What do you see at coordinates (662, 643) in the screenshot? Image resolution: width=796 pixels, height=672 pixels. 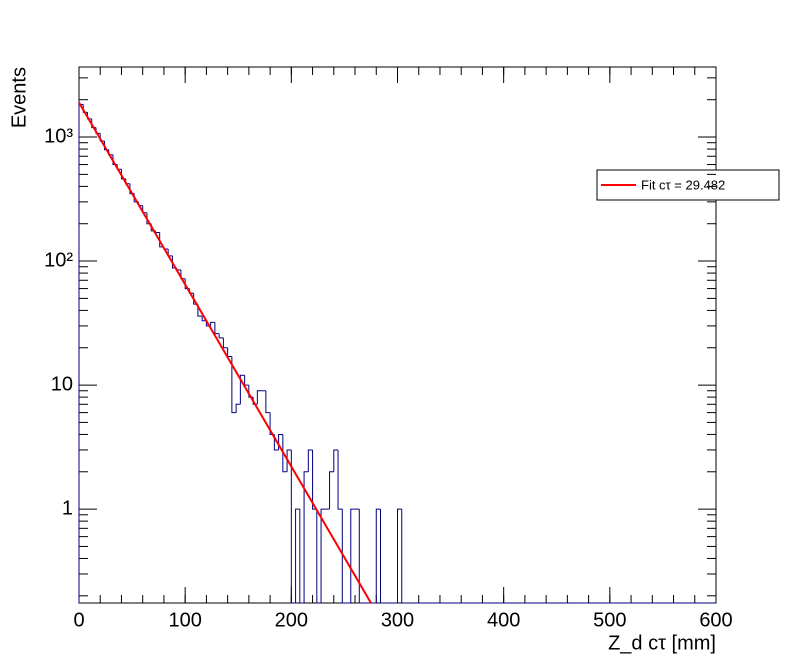 I see `x-axis-label: Z_d cτ [mm]` at bounding box center [662, 643].